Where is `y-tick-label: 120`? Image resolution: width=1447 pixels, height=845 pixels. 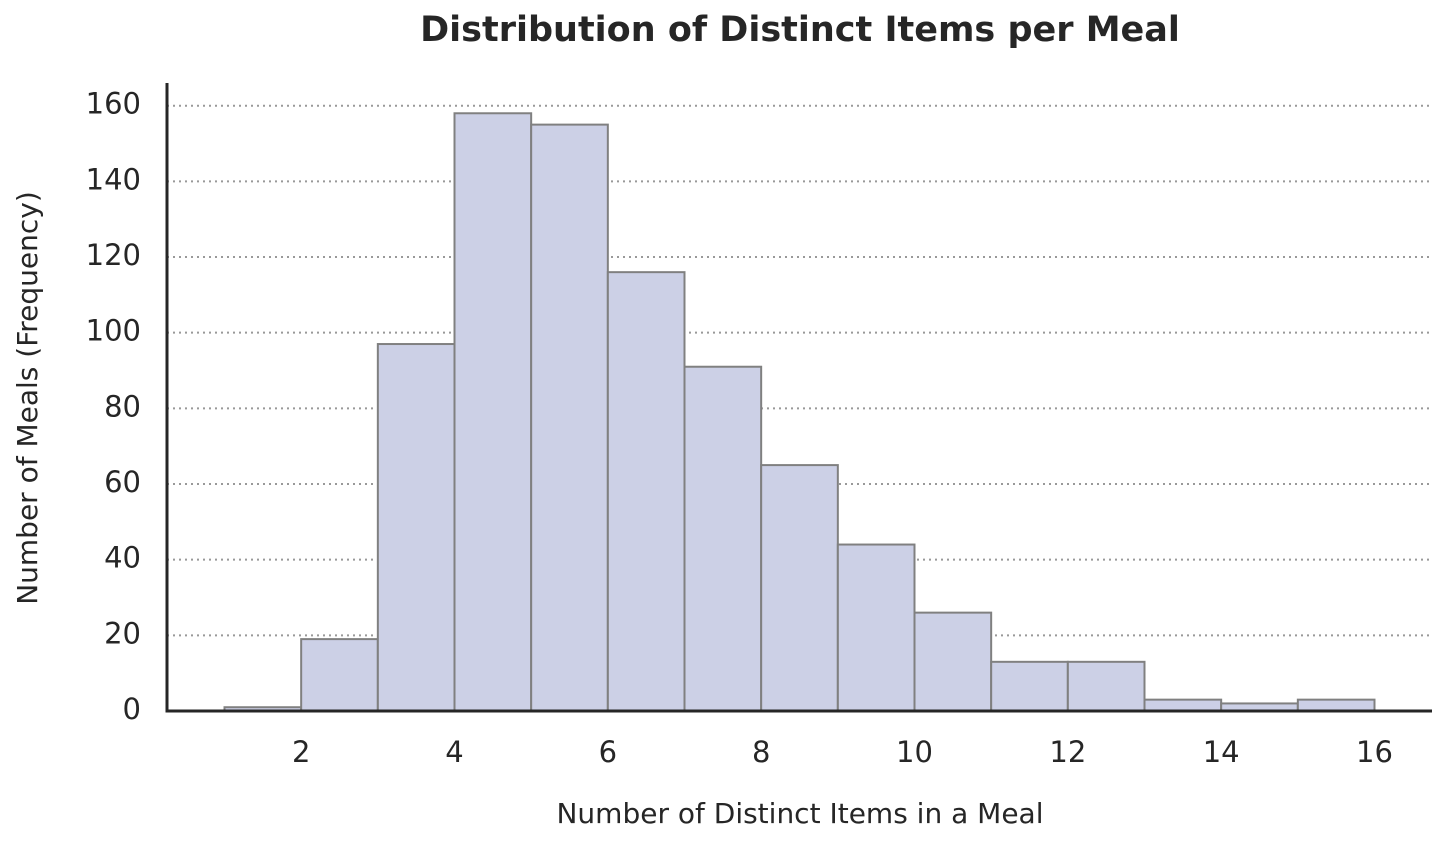 y-tick-label: 120 is located at coordinates (113, 255).